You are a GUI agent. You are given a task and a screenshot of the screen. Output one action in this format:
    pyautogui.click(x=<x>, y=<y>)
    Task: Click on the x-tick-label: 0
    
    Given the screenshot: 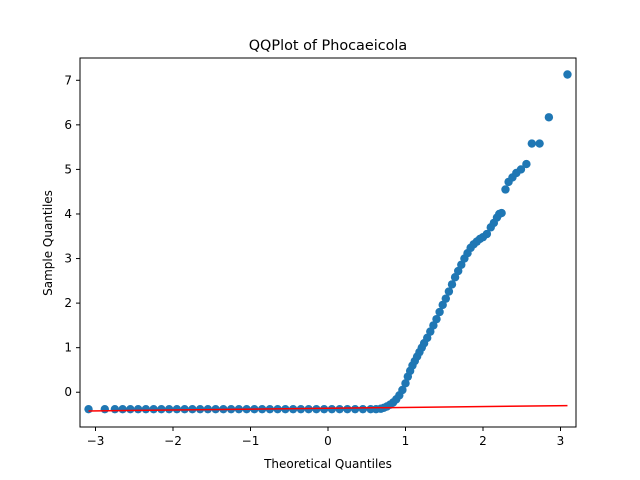 What is the action you would take?
    pyautogui.click(x=328, y=441)
    